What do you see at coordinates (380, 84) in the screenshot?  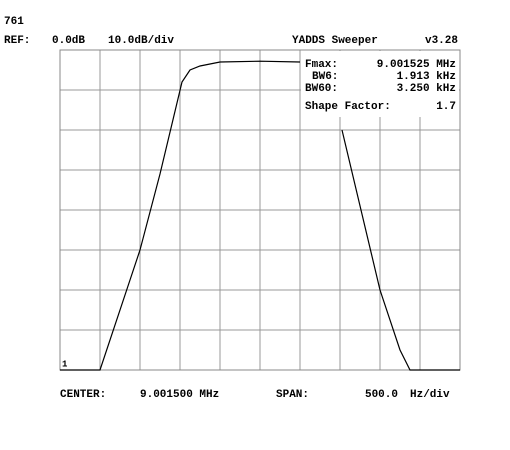 I see `info-box` at bounding box center [380, 84].